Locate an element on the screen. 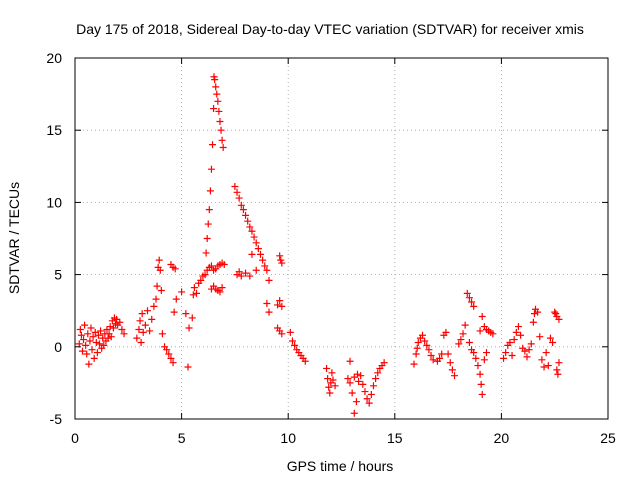 Image resolution: width=640 pixels, height=480 pixels. y-tick-label: 10 is located at coordinates (54, 202).